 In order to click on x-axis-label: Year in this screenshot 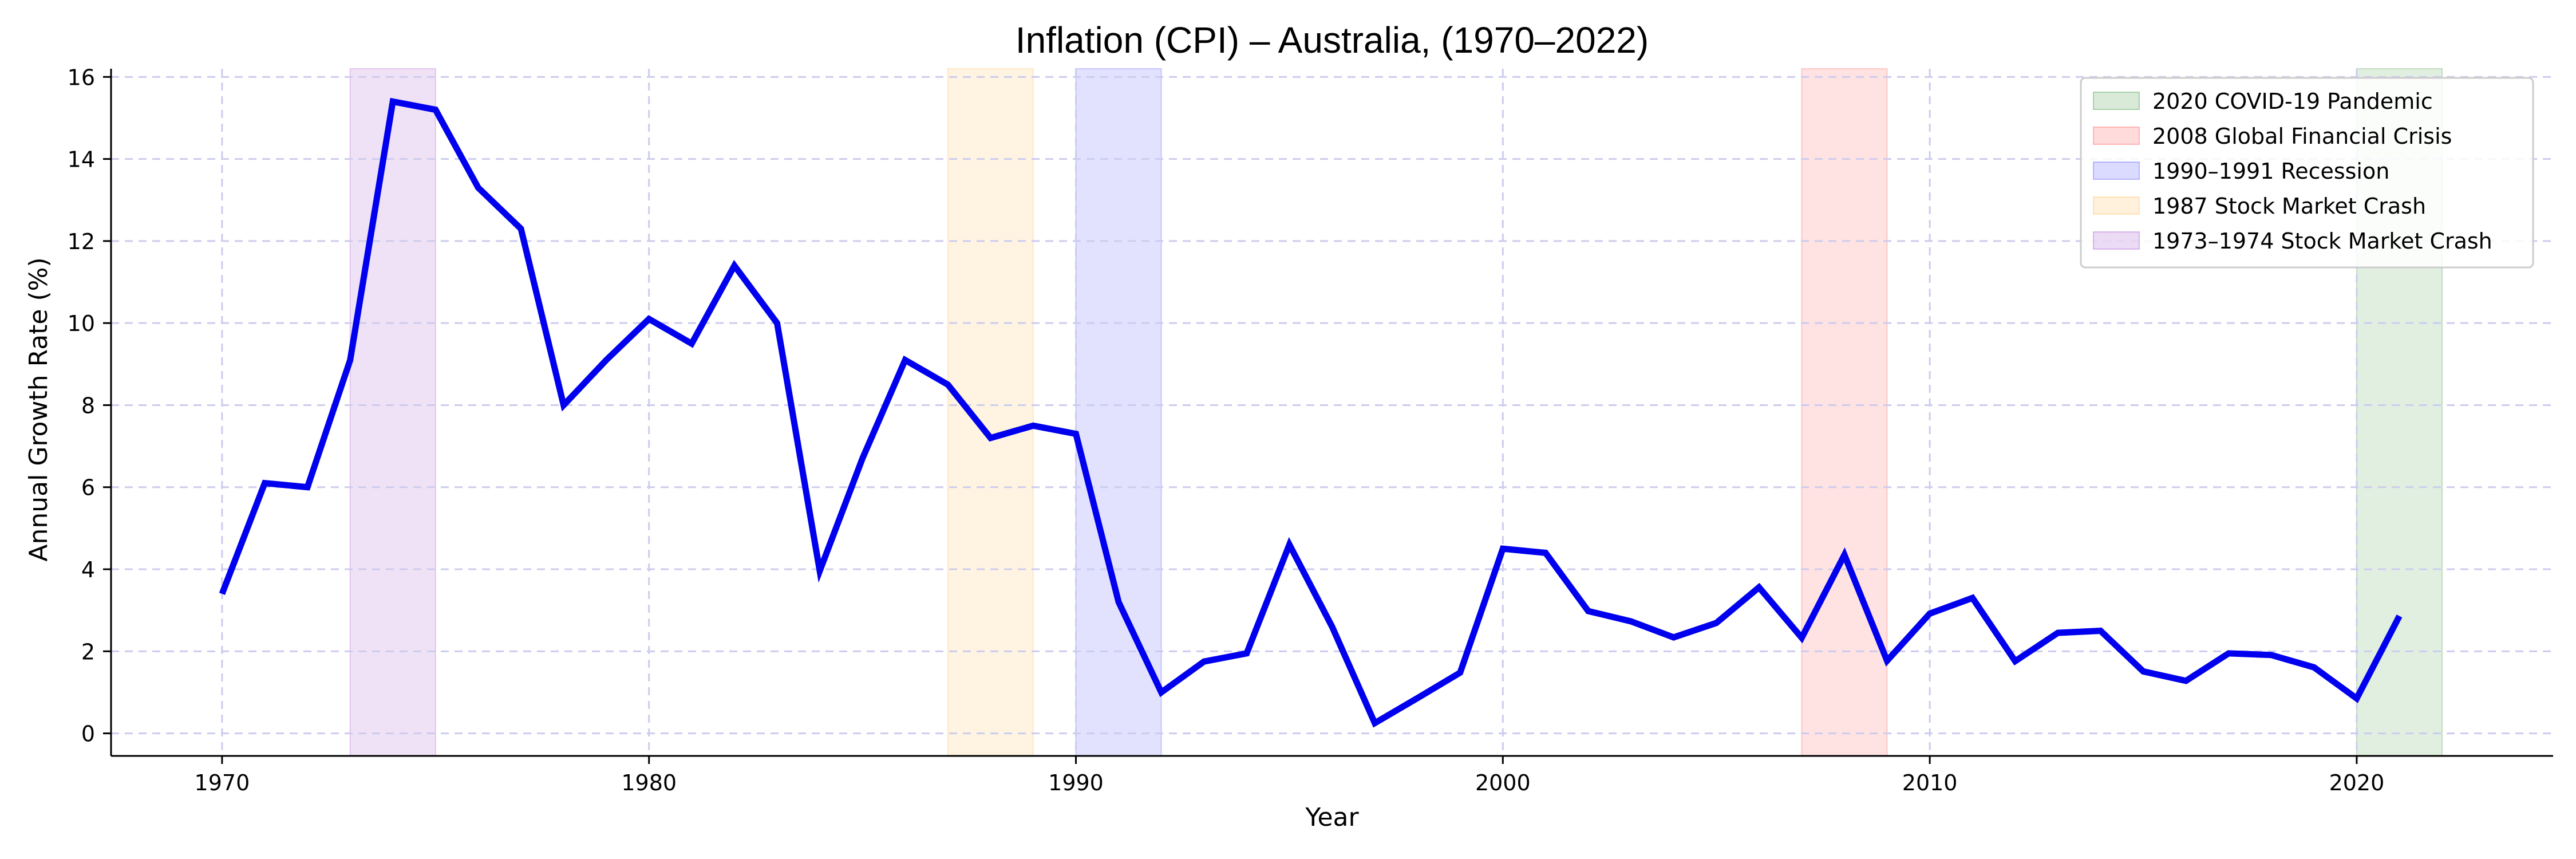, I will do `click(1332, 817)`.